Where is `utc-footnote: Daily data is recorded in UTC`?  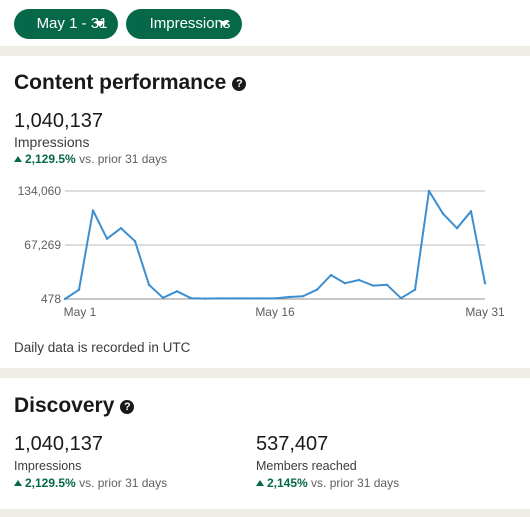 utc-footnote: Daily data is recorded in UTC is located at coordinates (102, 347).